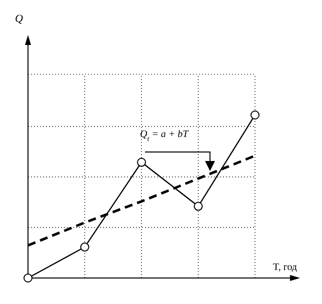 This screenshot has width=322, height=304. I want to click on text: Q, so click(19, 19).